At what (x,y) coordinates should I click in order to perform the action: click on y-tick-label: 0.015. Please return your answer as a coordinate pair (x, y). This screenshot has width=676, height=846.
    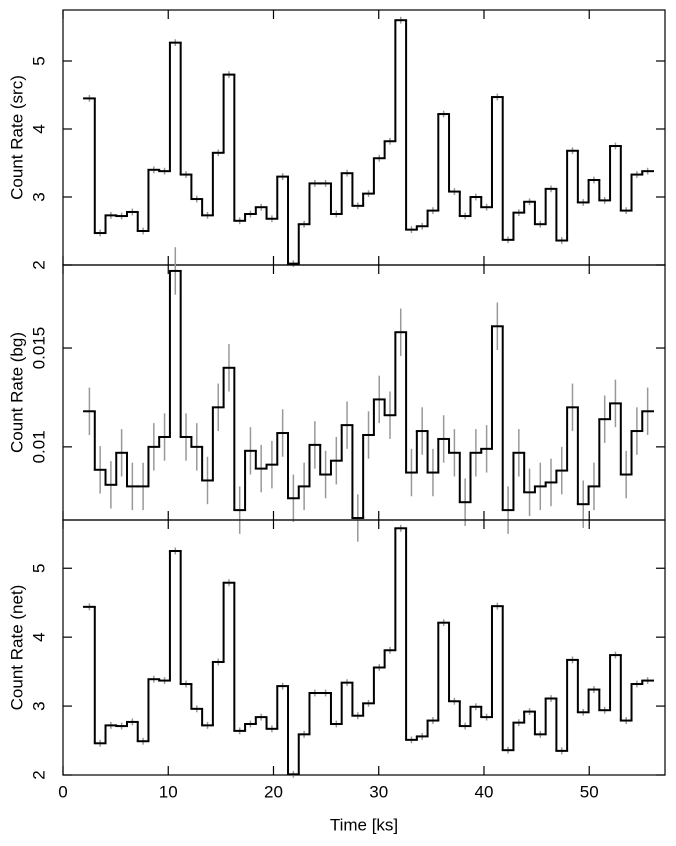
    Looking at the image, I should click on (38, 348).